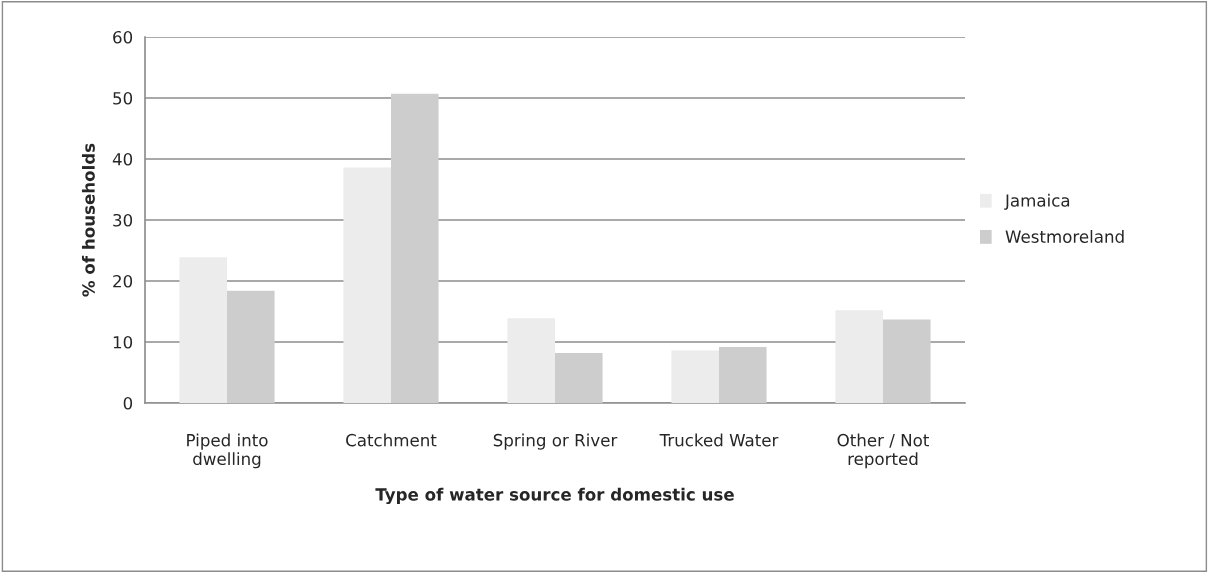  Describe the element at coordinates (554, 496) in the screenshot. I see `x-axis-title: Type of water source for domestic use` at that location.